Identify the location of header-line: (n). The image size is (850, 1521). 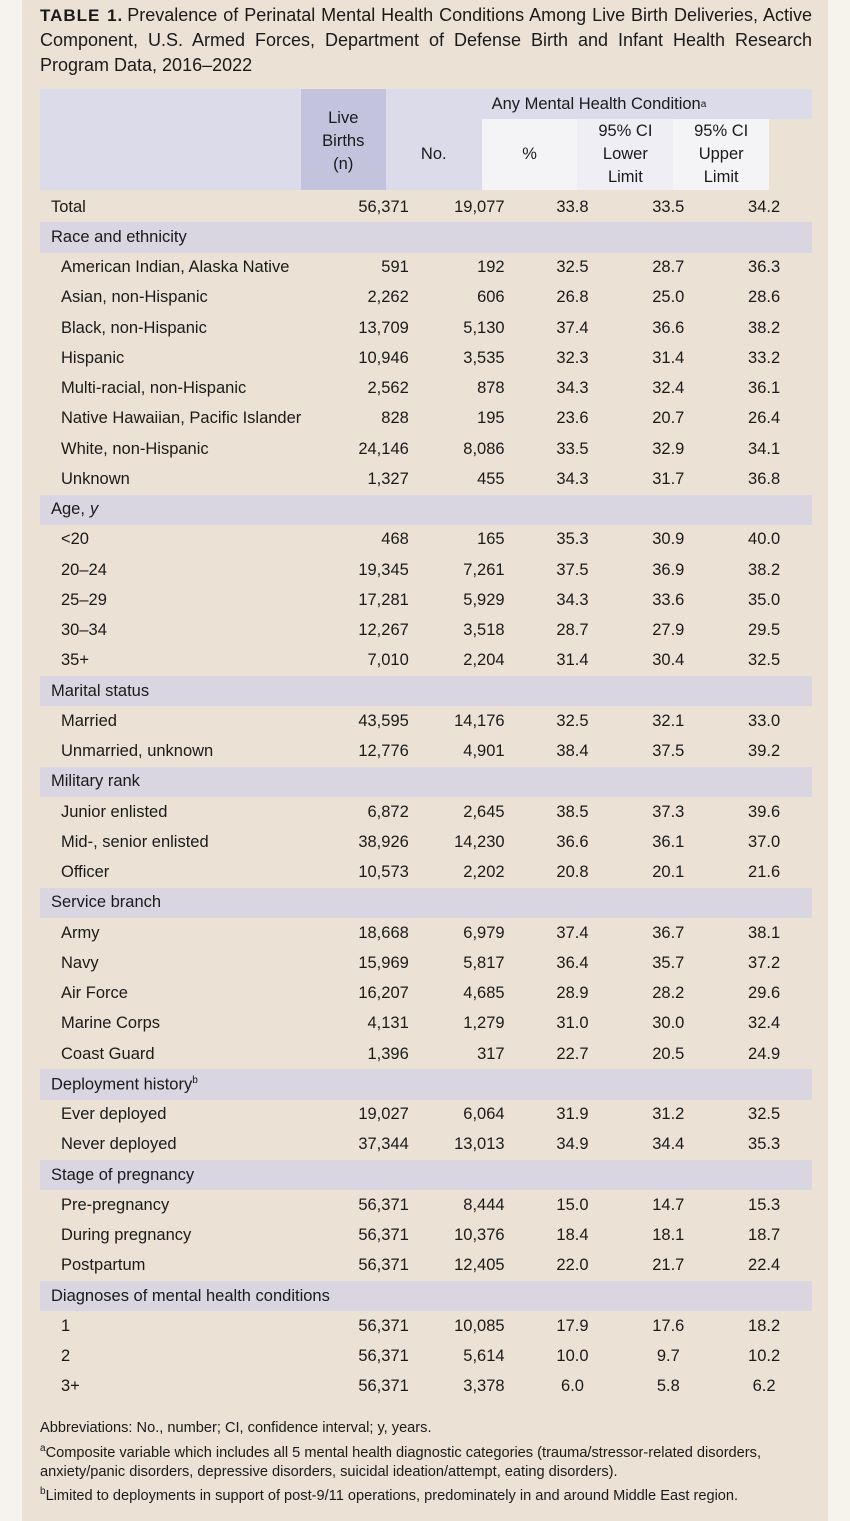
(343, 164).